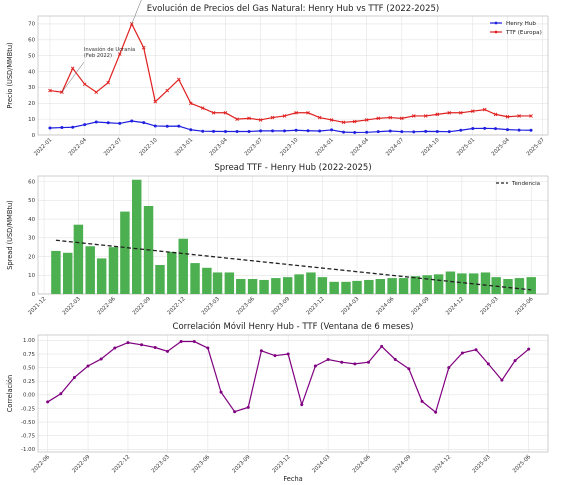  What do you see at coordinates (290, 127) in the screenshot?
I see `series-line` at bounding box center [290, 127].